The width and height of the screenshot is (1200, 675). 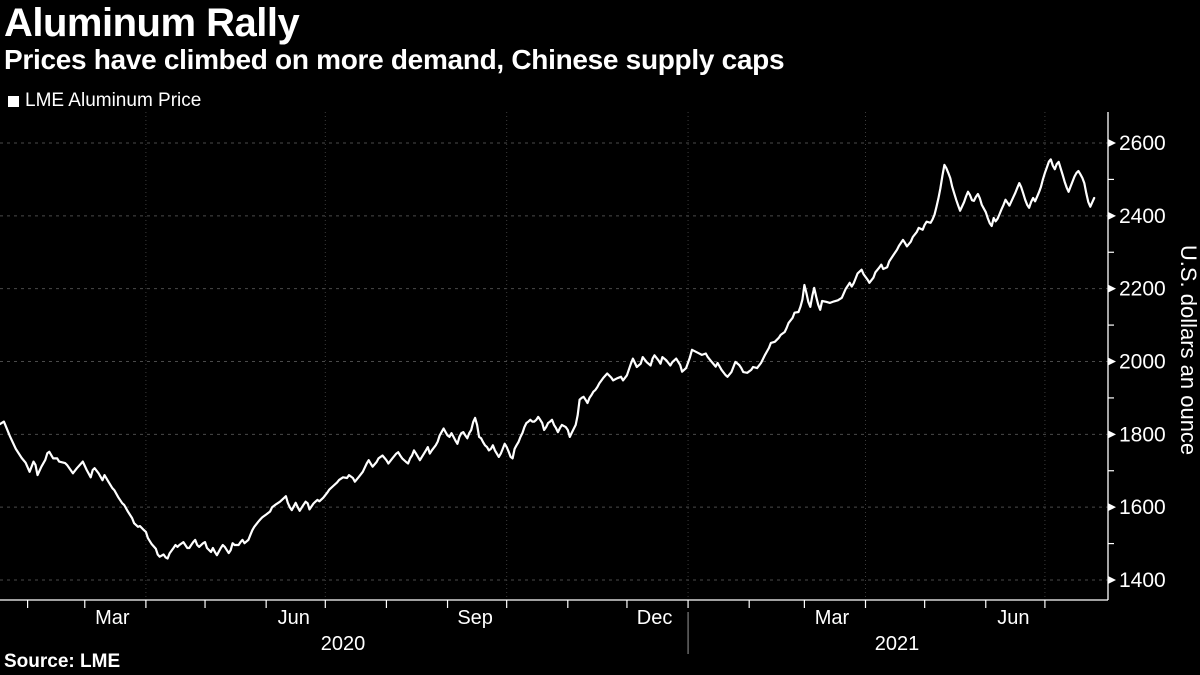 What do you see at coordinates (1142, 580) in the screenshot?
I see `y-tick-label: 1400` at bounding box center [1142, 580].